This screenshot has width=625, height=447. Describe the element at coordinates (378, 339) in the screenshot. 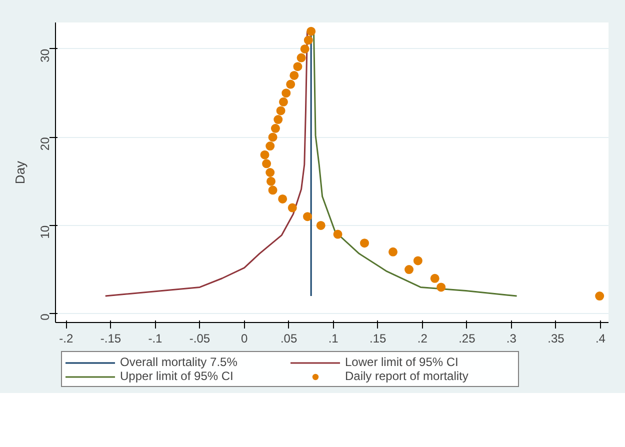

I see `x-tick-label: .15` at that location.